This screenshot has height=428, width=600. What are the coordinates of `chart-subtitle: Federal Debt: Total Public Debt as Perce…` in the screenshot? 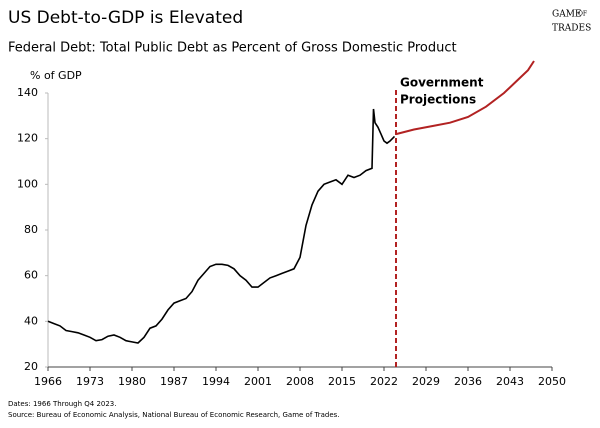 It's located at (232, 48).